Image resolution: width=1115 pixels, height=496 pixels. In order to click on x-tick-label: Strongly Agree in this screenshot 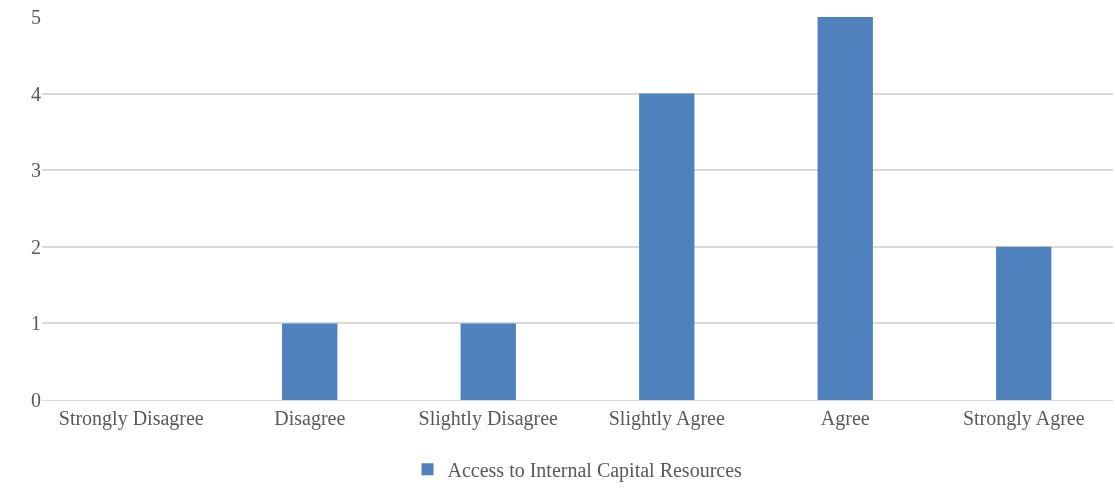, I will do `click(1023, 418)`.